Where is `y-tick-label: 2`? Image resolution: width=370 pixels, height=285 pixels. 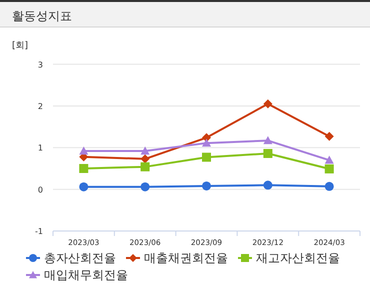 y-tick-label: 2 is located at coordinates (40, 106).